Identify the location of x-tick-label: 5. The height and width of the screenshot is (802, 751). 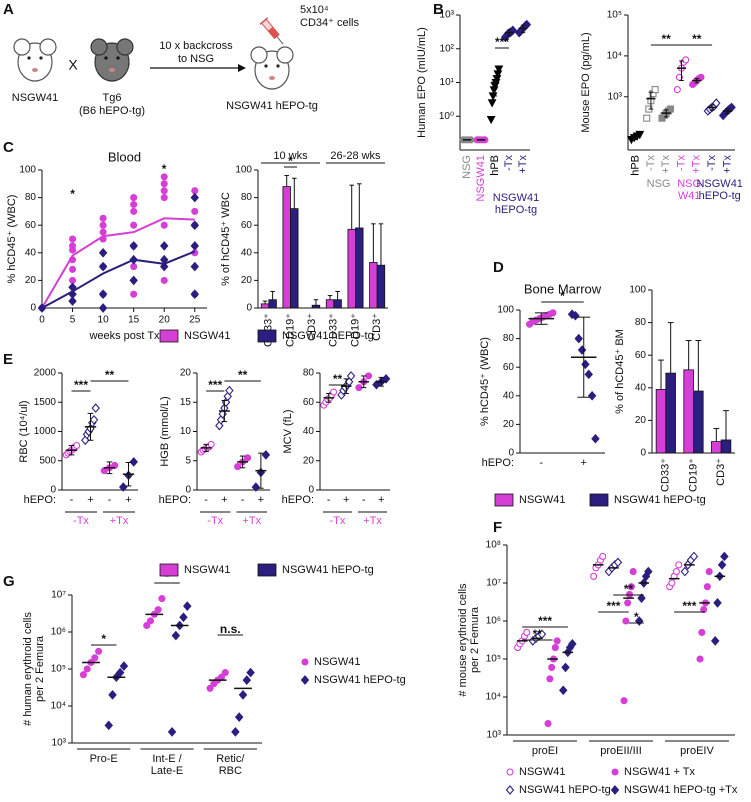
(73, 320).